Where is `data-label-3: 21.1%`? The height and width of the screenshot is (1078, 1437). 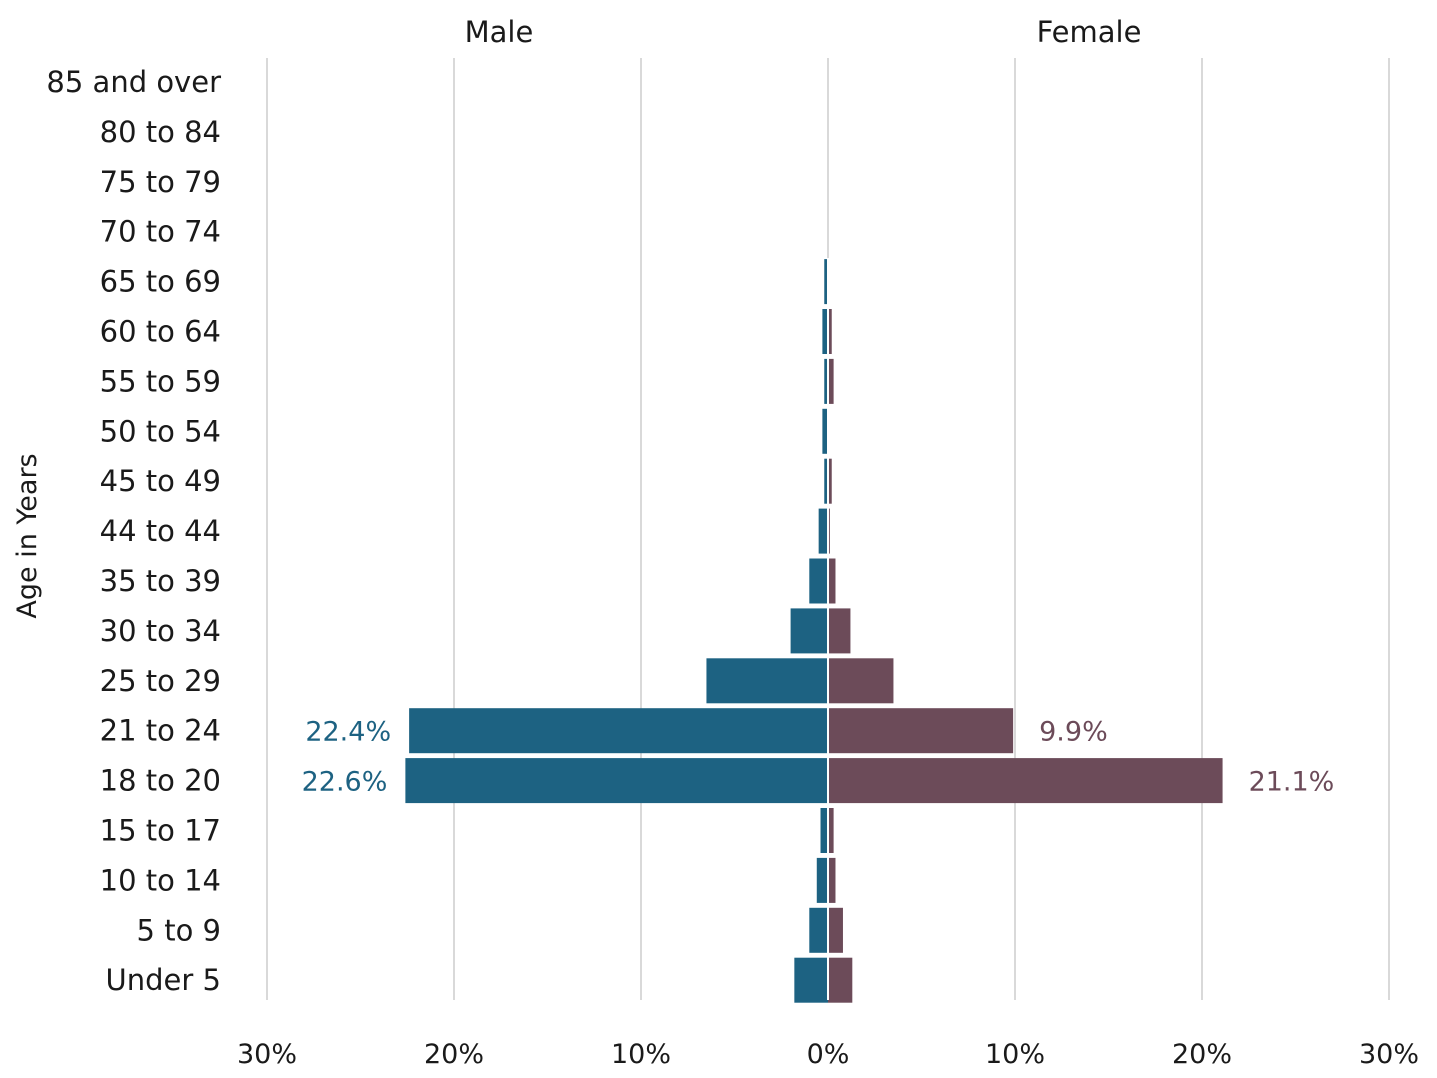
data-label-3: 21.1% is located at coordinates (1292, 782).